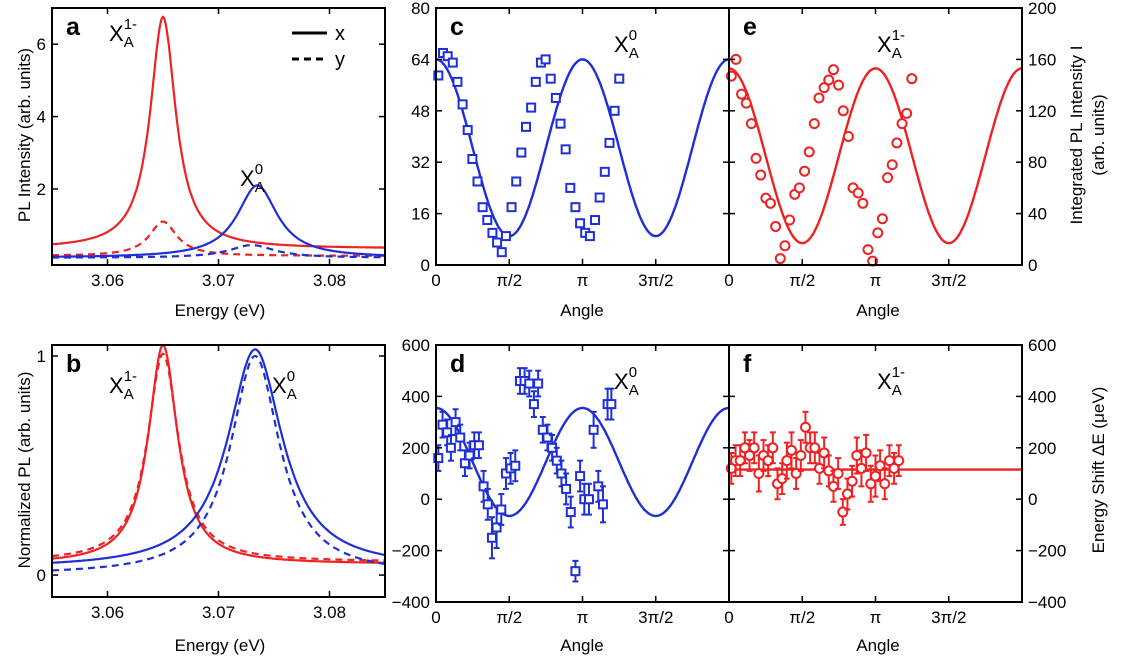 The height and width of the screenshot is (662, 1125). What do you see at coordinates (457, 27) in the screenshot?
I see `panel-letter-c: c` at bounding box center [457, 27].